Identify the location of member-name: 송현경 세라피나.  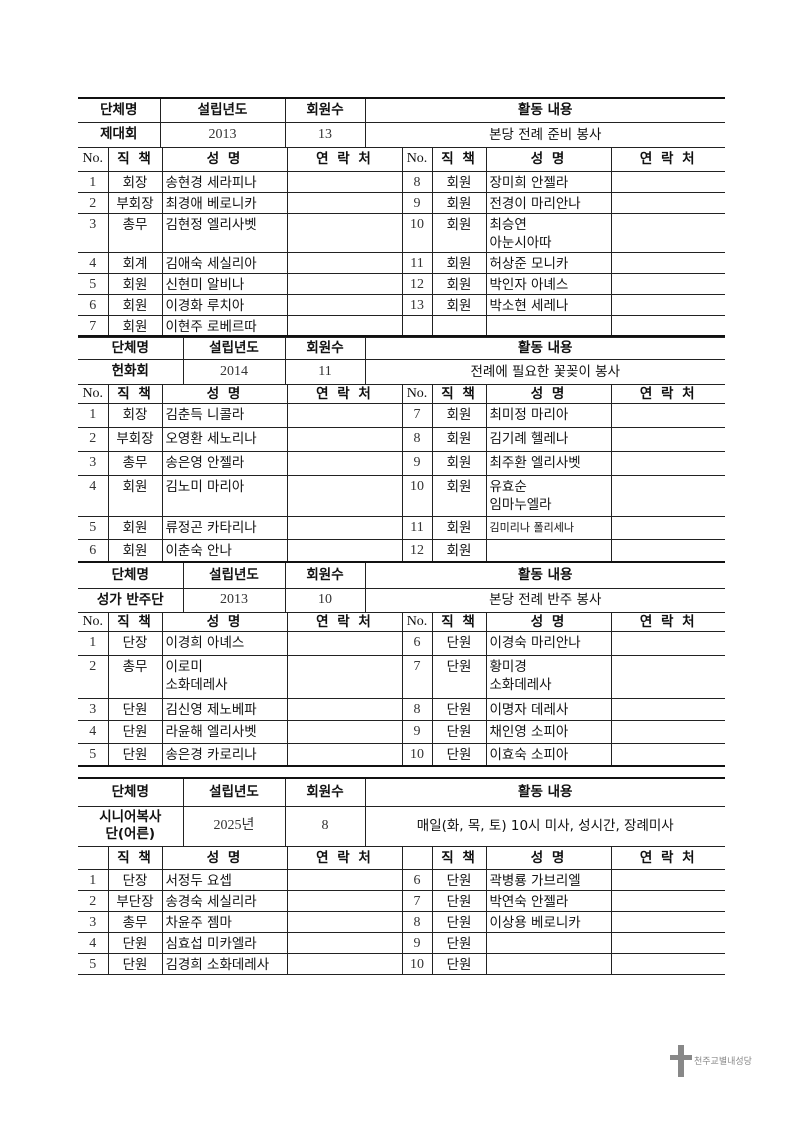
(225, 182).